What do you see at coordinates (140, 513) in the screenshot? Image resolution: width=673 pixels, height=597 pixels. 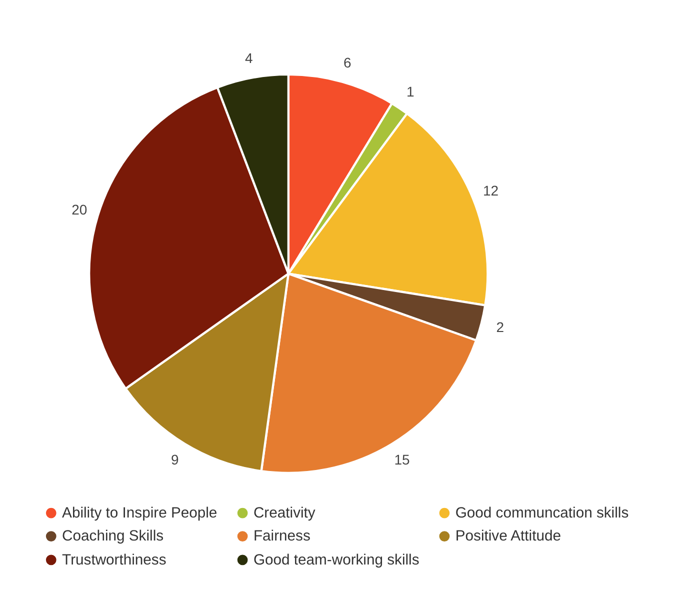 I see `legend-label: Ability to Inspire People` at bounding box center [140, 513].